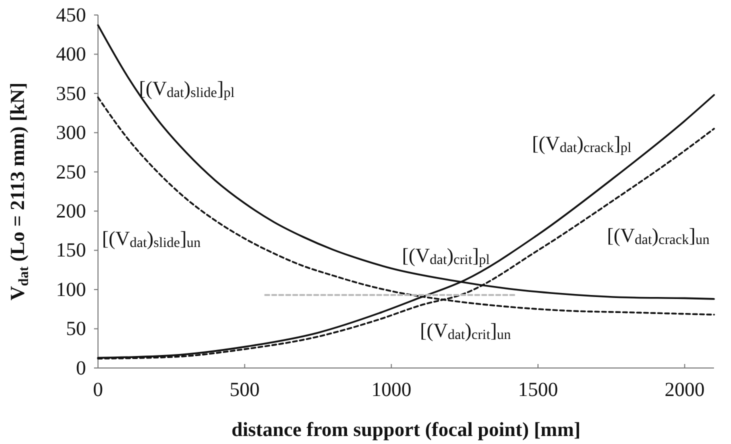 The image size is (731, 444). What do you see at coordinates (71, 251) in the screenshot?
I see `y-tick-label: 150` at bounding box center [71, 251].